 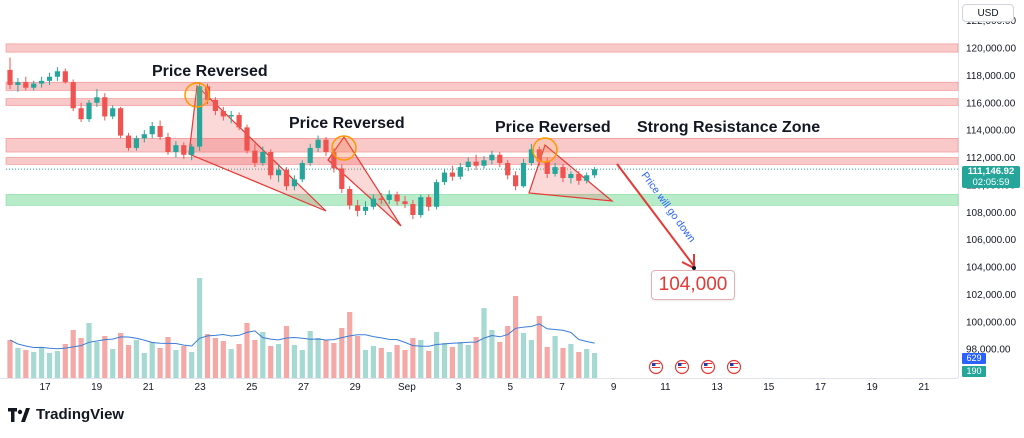 What do you see at coordinates (991, 131) in the screenshot?
I see `y-tick-label: 114,000.00` at bounding box center [991, 131].